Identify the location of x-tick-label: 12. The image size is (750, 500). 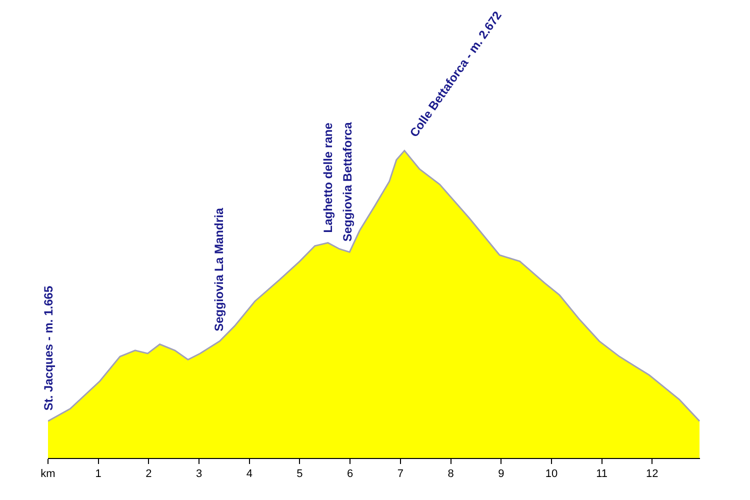
(652, 474).